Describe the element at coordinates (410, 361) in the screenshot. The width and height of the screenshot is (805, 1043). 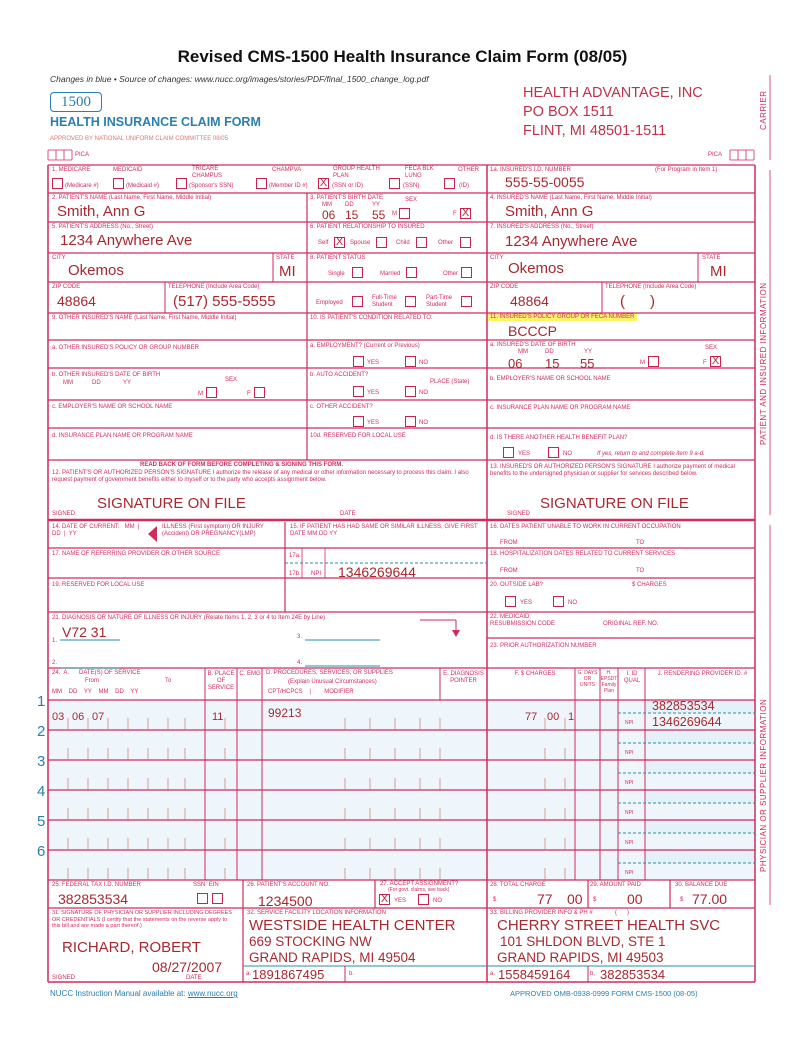
I see `employment-no-checkbox` at that location.